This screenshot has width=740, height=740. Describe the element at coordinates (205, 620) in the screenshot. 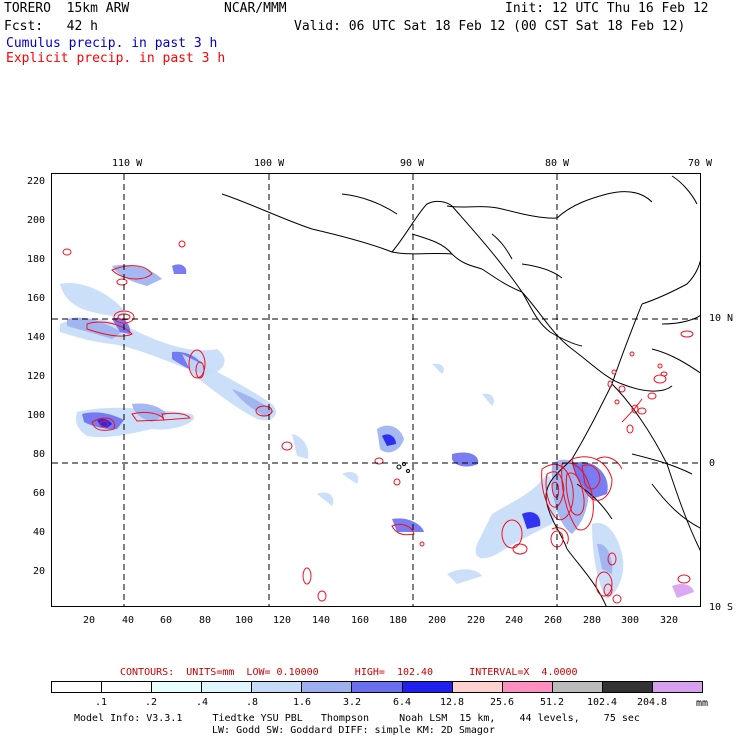

I see `x-tick: 80` at that location.